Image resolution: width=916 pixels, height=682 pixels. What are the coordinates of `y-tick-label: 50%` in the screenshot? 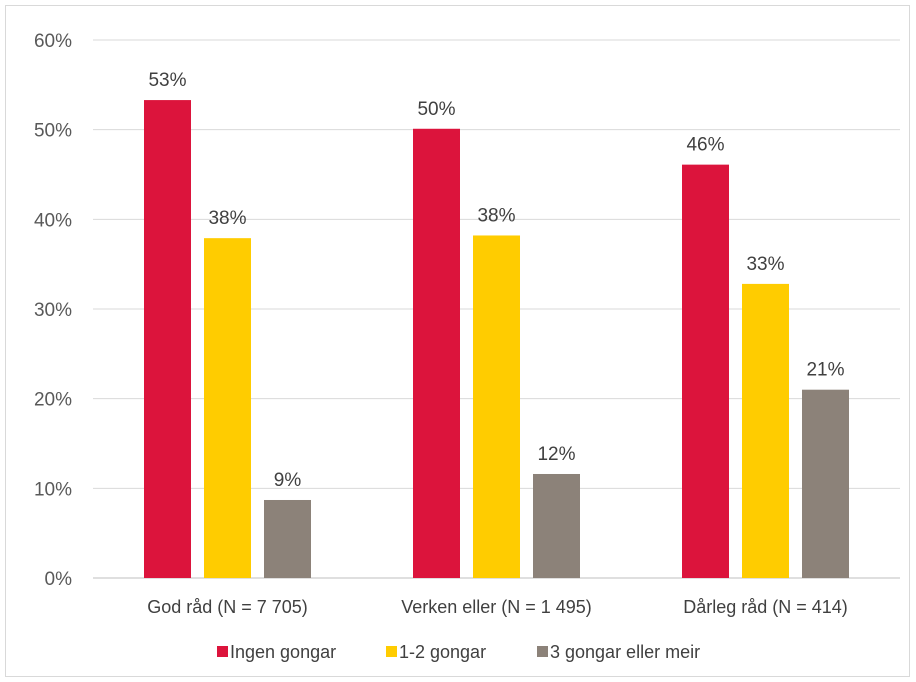 It's located at (53, 131).